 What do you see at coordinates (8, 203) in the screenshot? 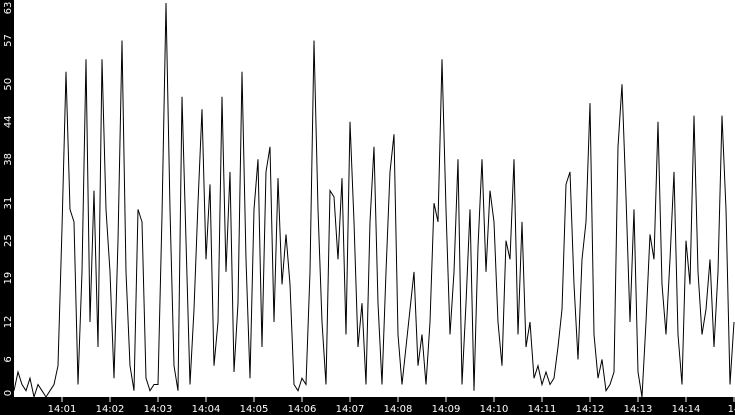
I see `y-tick-label: 31` at bounding box center [8, 203].